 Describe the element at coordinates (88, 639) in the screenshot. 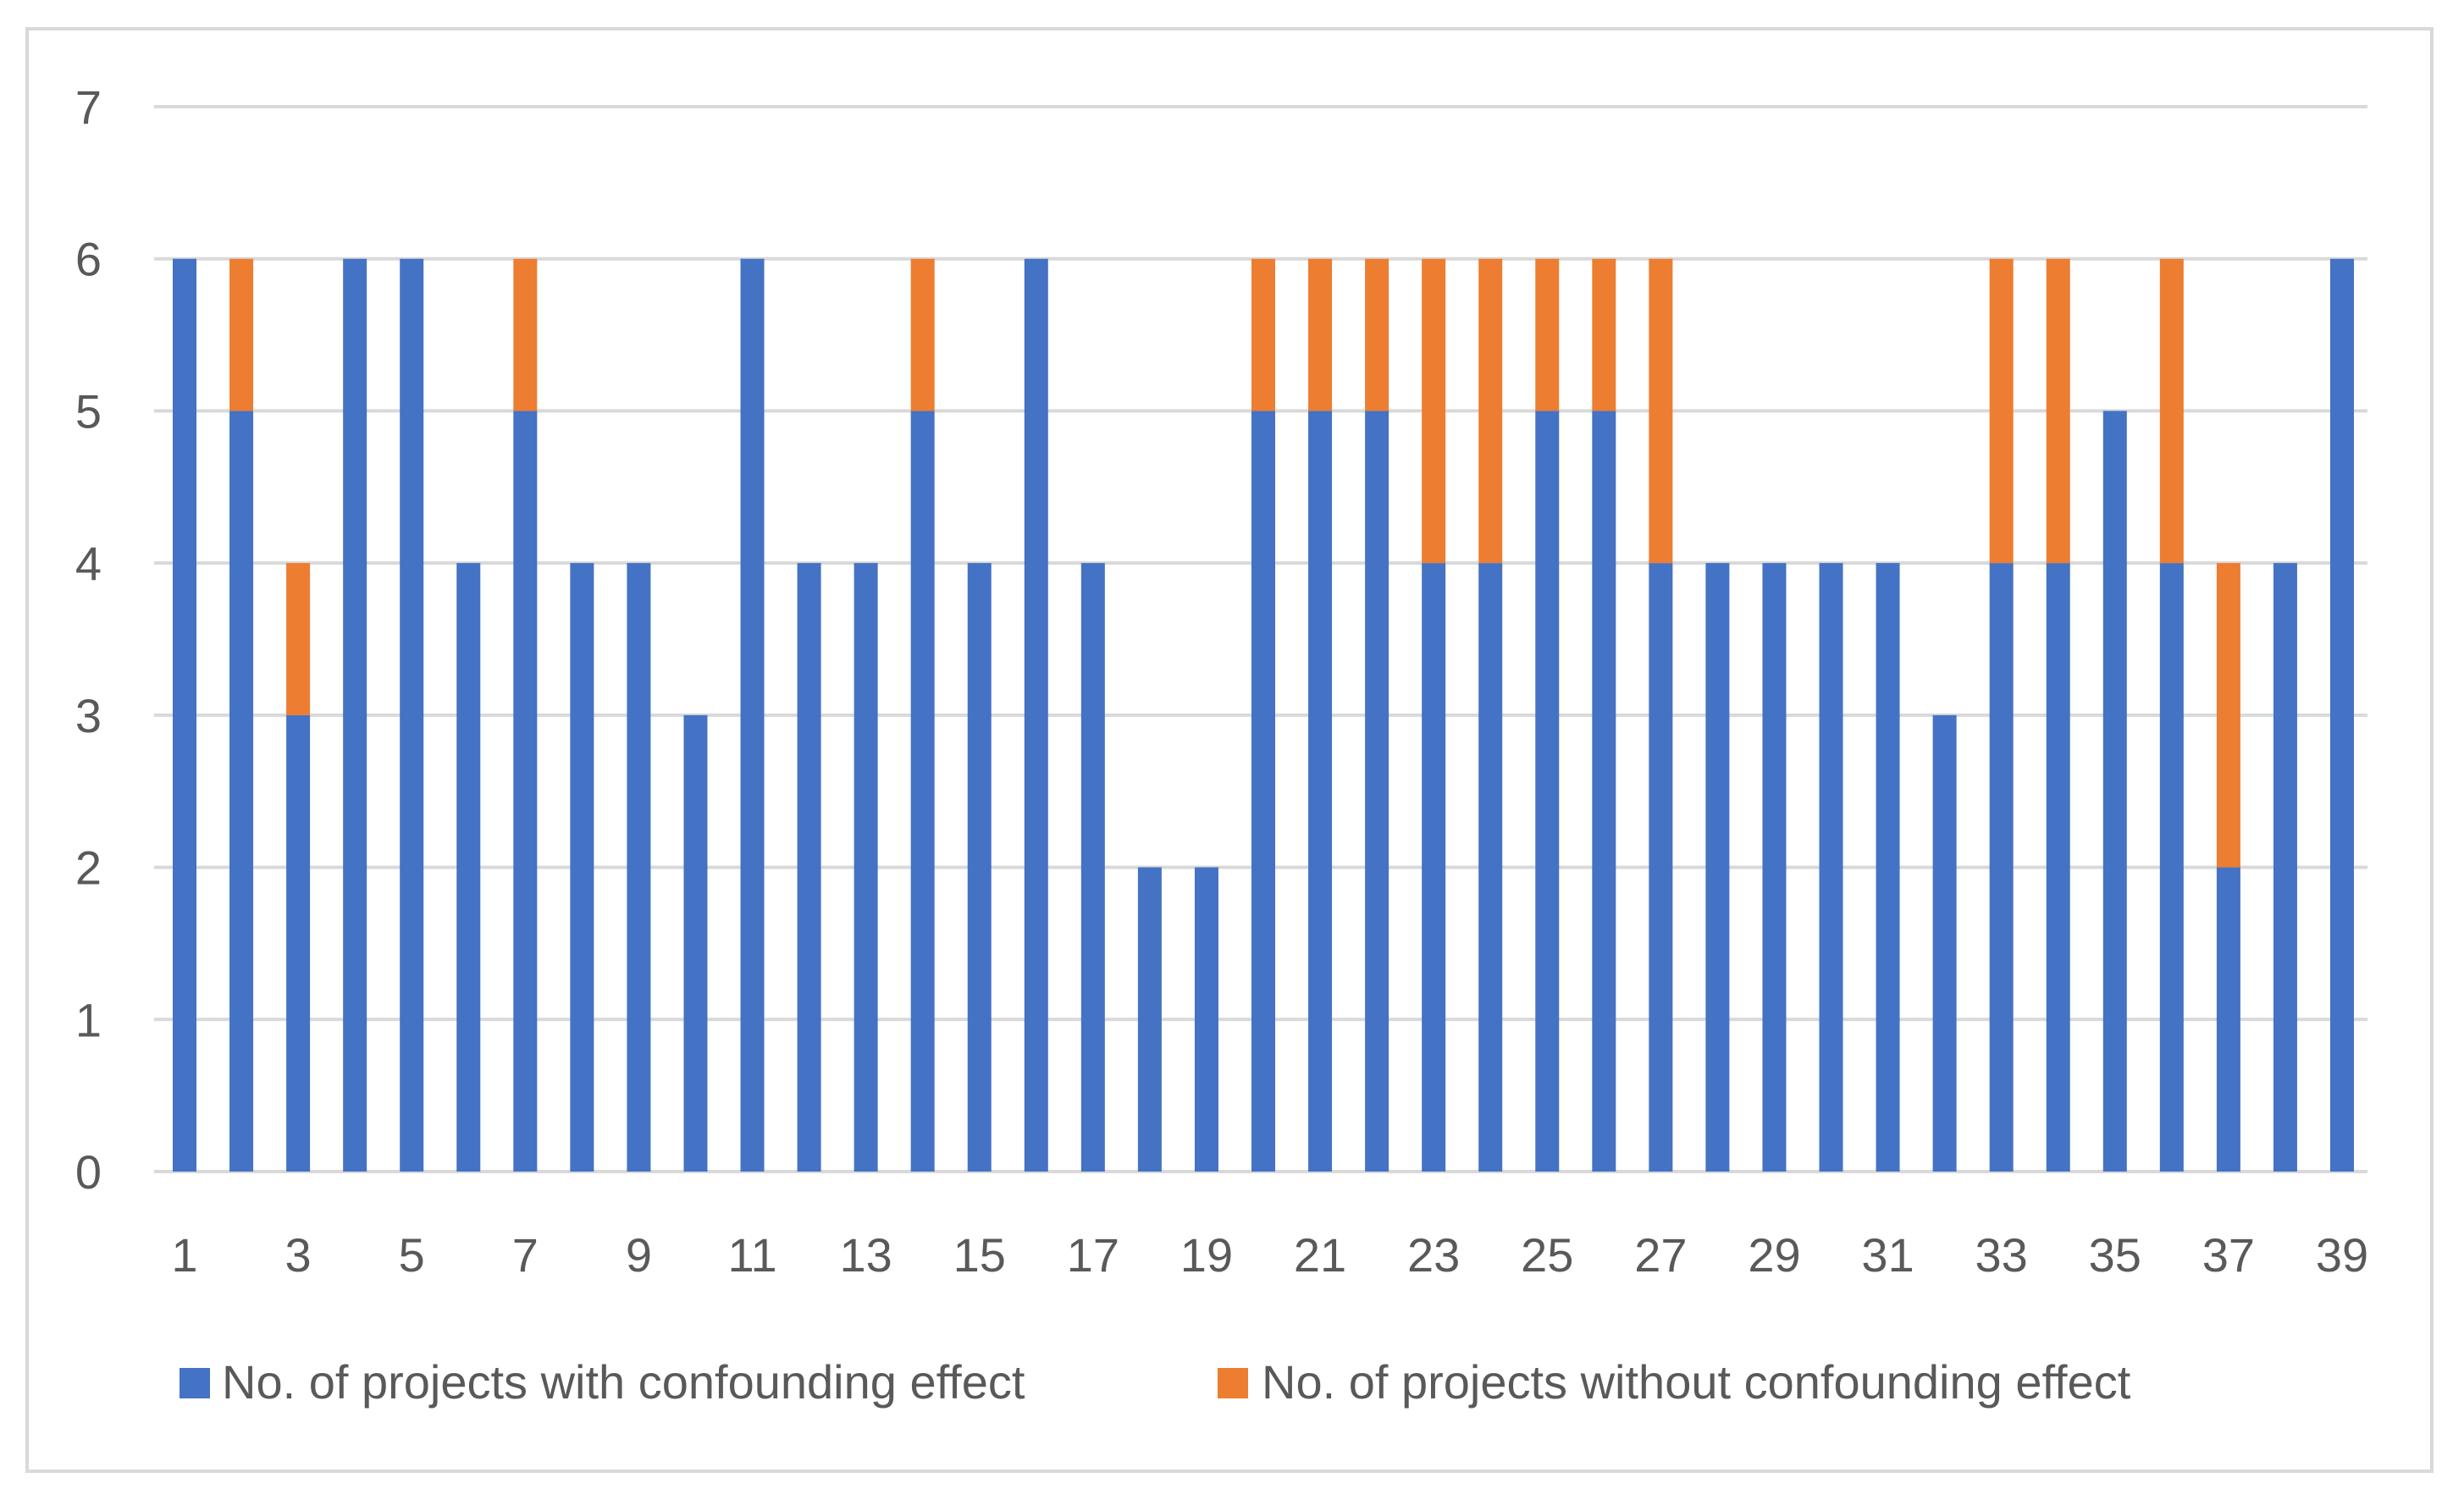

I see `y-axis-tick-labels: 0 1 2 3 4 5 6 7` at that location.